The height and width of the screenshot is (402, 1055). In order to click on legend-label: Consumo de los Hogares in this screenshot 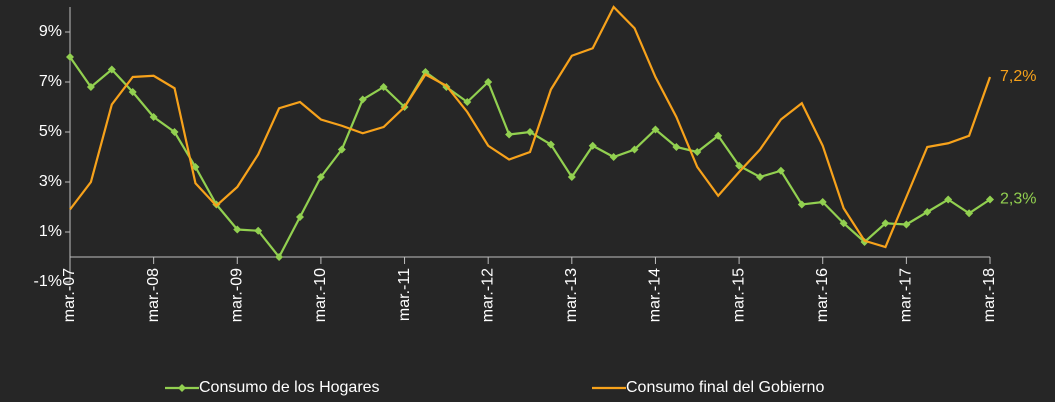, I will do `click(289, 387)`.